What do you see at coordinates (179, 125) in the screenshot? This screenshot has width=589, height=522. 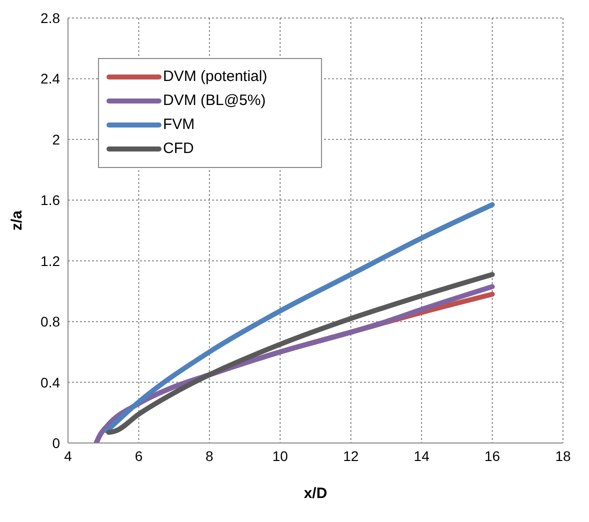 I see `legend-label: FVM` at bounding box center [179, 125].